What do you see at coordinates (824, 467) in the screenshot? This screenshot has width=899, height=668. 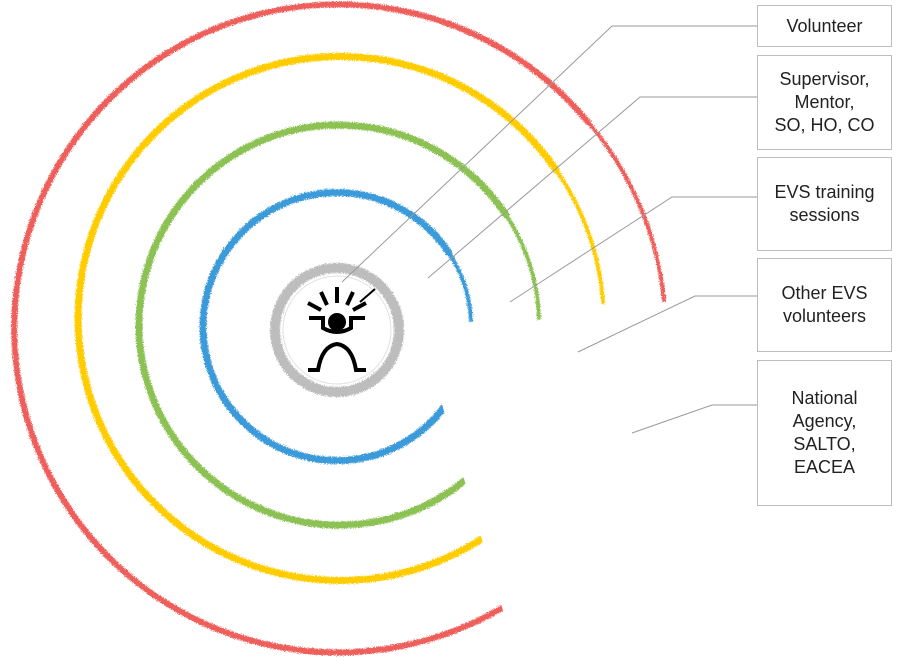 I see `label-agency-line-4: EACEA` at bounding box center [824, 467].